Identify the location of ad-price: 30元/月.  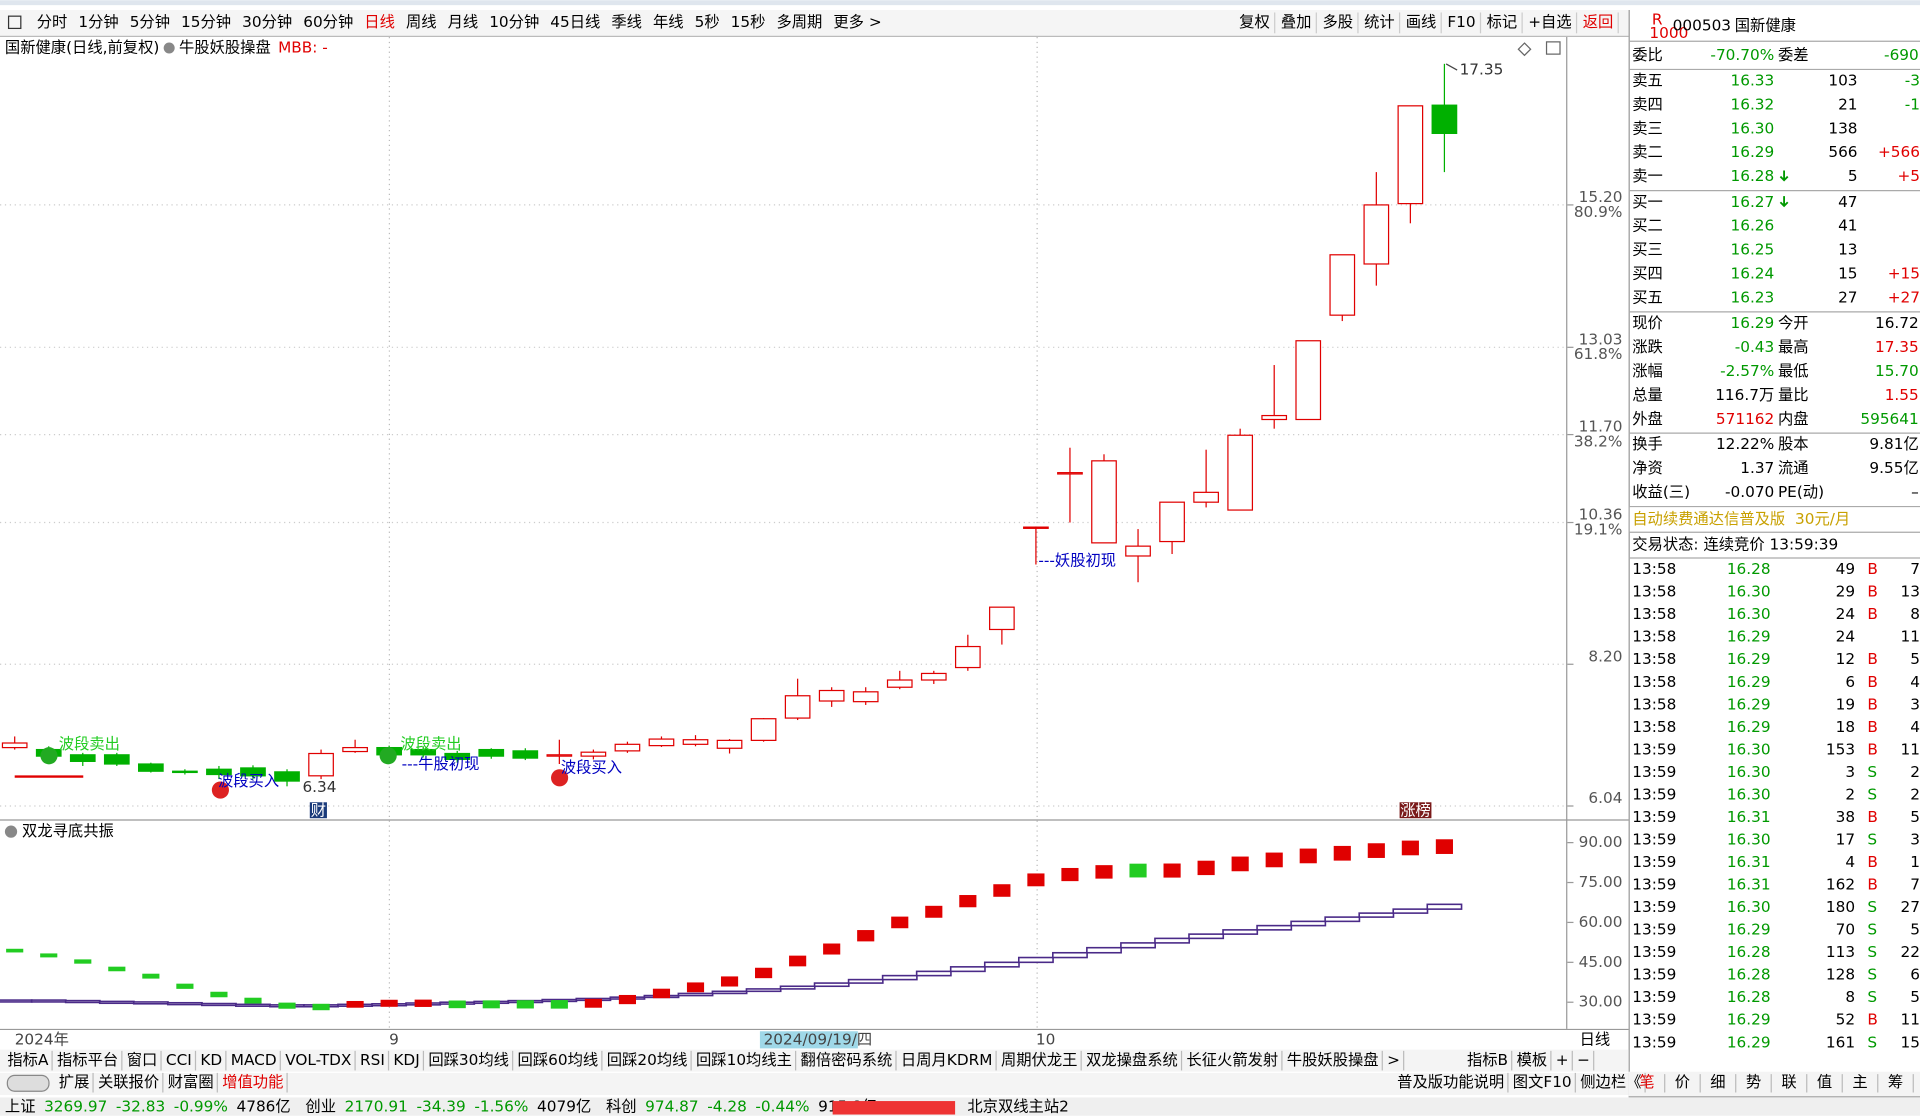
(1822, 519).